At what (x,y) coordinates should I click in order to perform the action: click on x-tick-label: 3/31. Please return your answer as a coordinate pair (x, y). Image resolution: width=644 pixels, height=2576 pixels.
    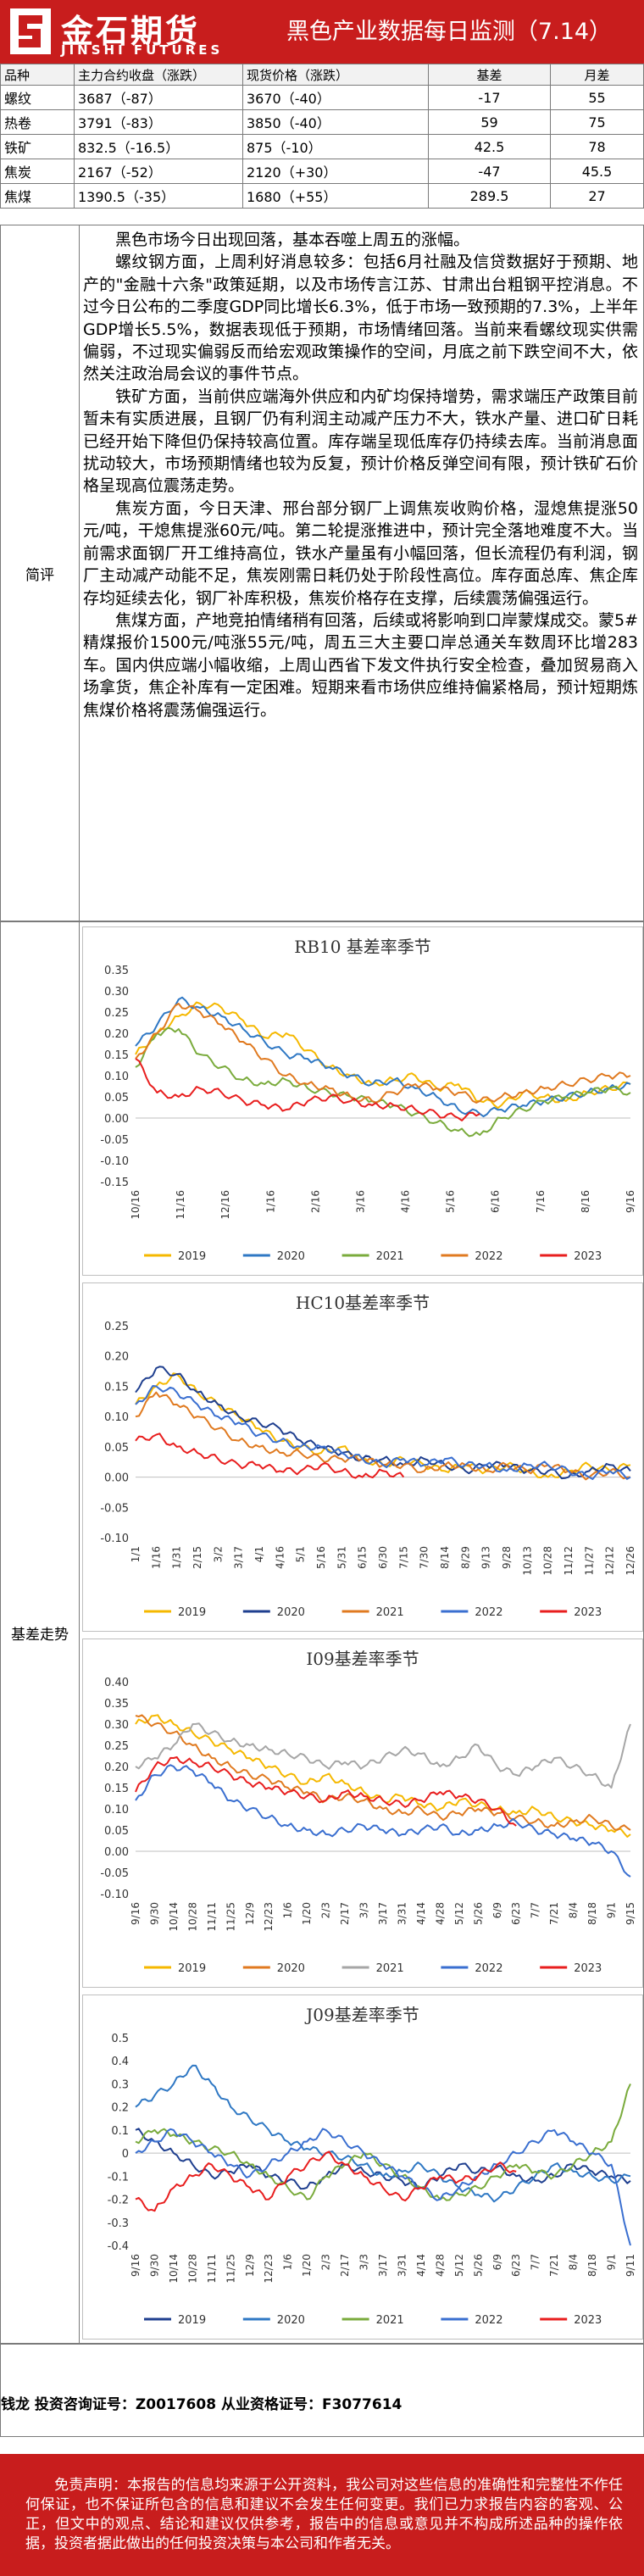
    Looking at the image, I should click on (402, 1913).